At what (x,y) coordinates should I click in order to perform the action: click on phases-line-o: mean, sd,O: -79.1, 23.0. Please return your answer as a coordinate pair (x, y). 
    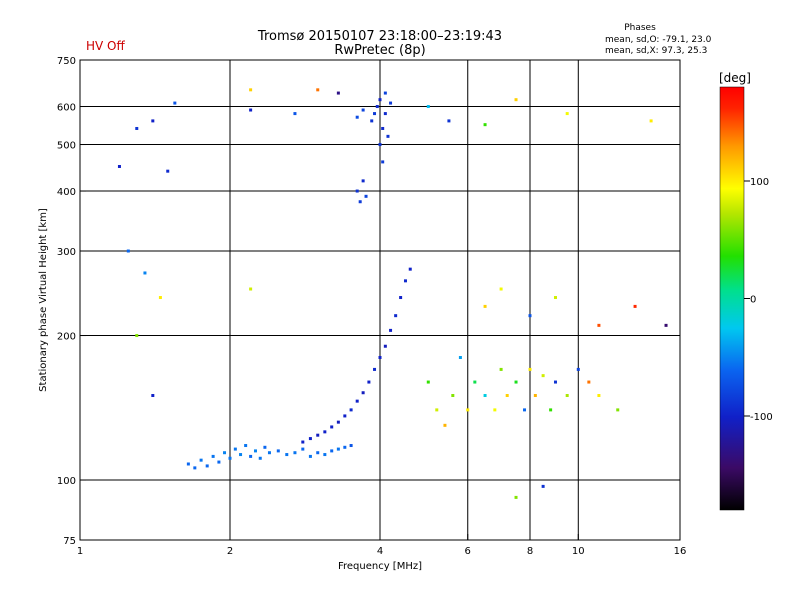
    Looking at the image, I should click on (658, 40).